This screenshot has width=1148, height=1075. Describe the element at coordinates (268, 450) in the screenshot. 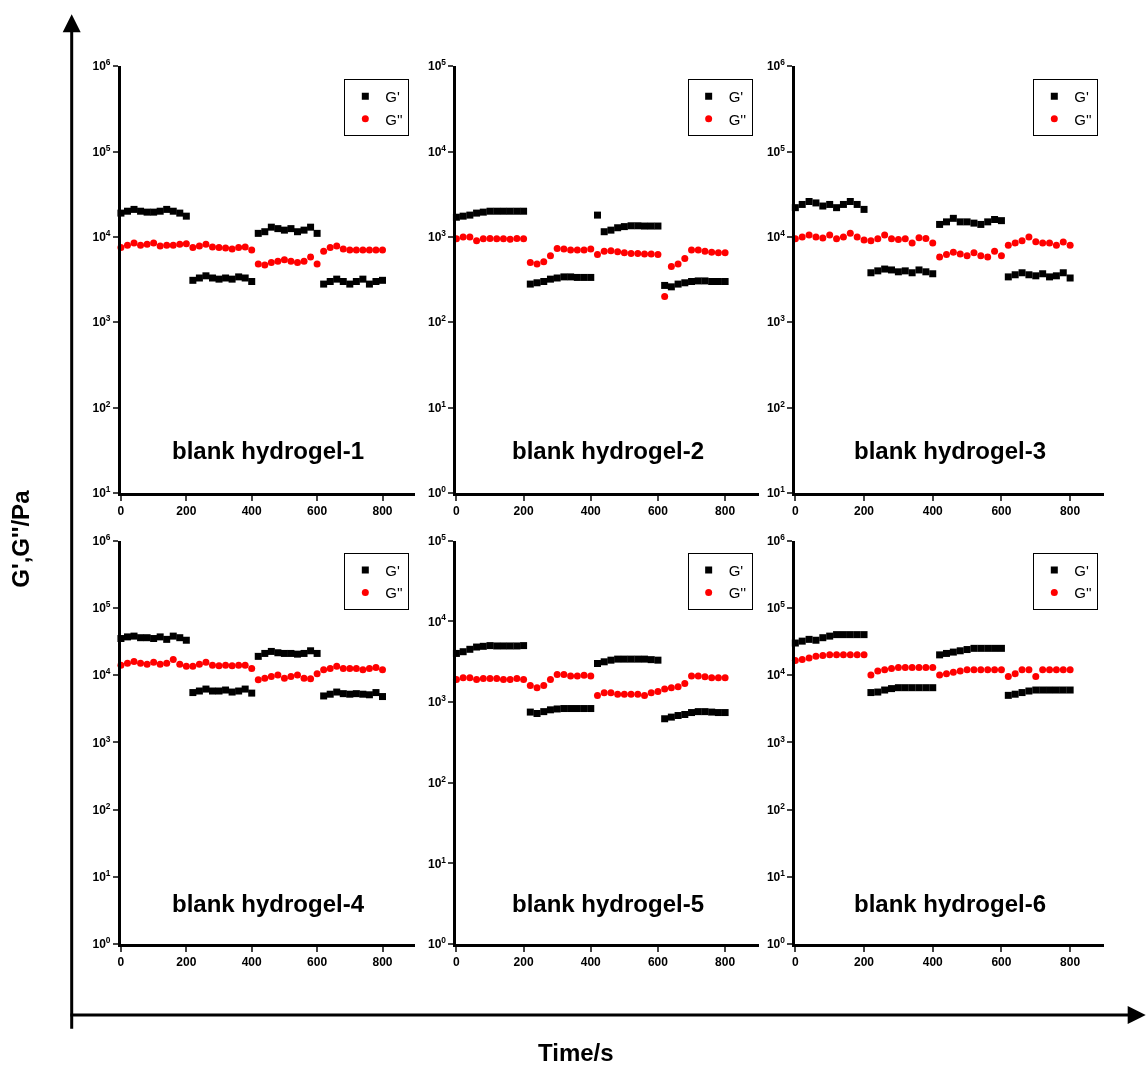

I see `text: blank hydrogel-1` at that location.